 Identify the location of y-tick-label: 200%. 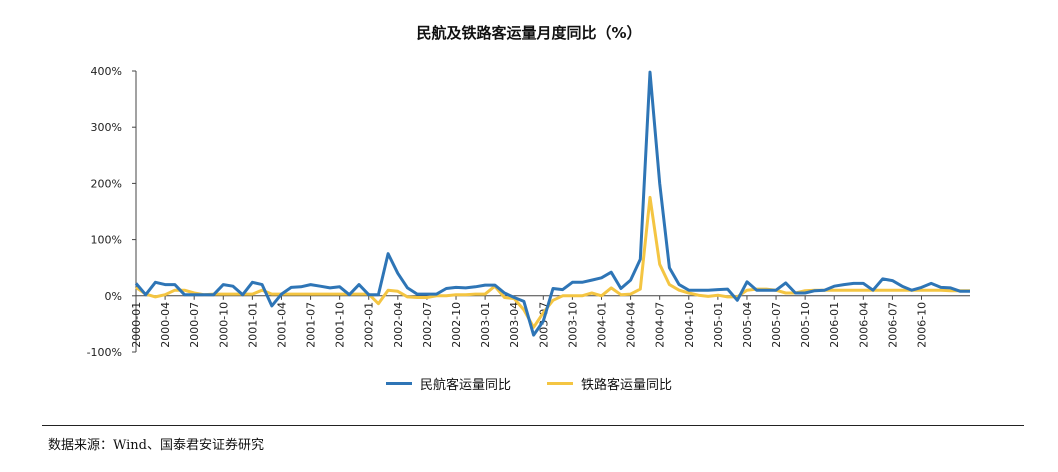
(106, 183).